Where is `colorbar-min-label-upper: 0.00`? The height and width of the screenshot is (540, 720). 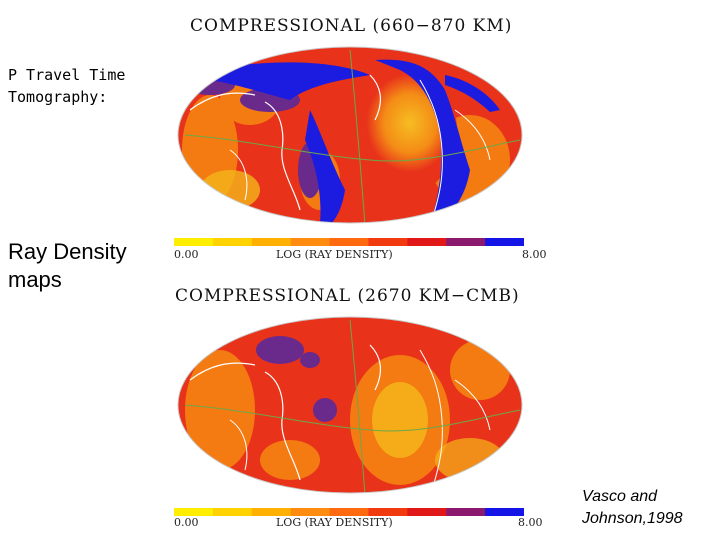
colorbar-min-label-upper: 0.00 is located at coordinates (186, 254).